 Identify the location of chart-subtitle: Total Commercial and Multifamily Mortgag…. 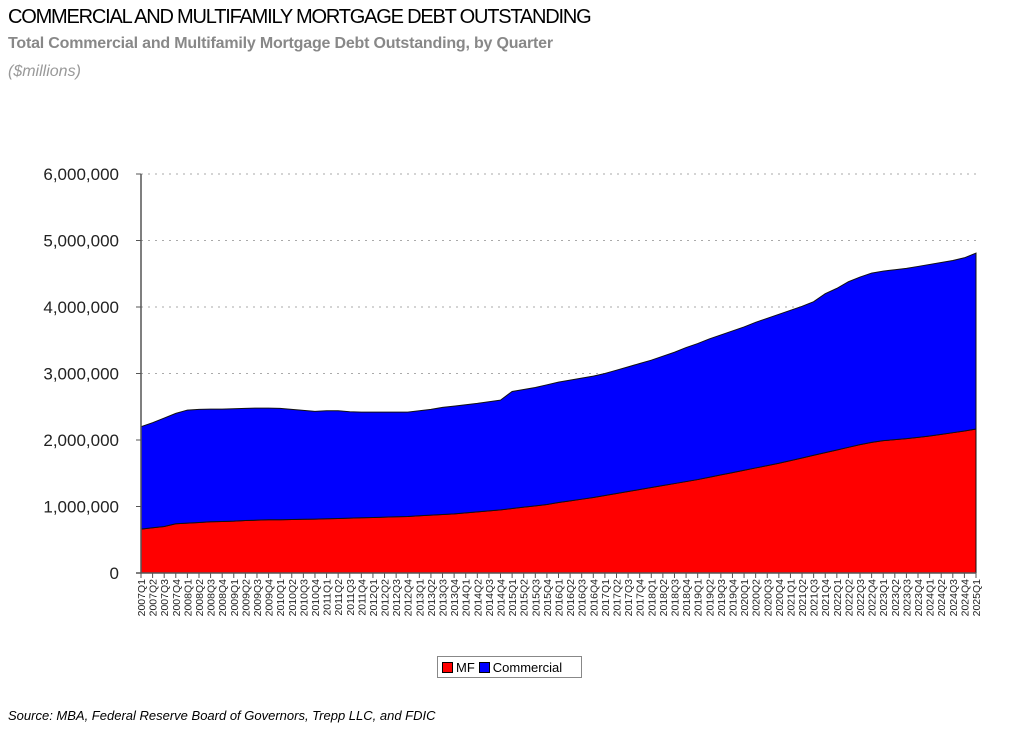
(280, 43).